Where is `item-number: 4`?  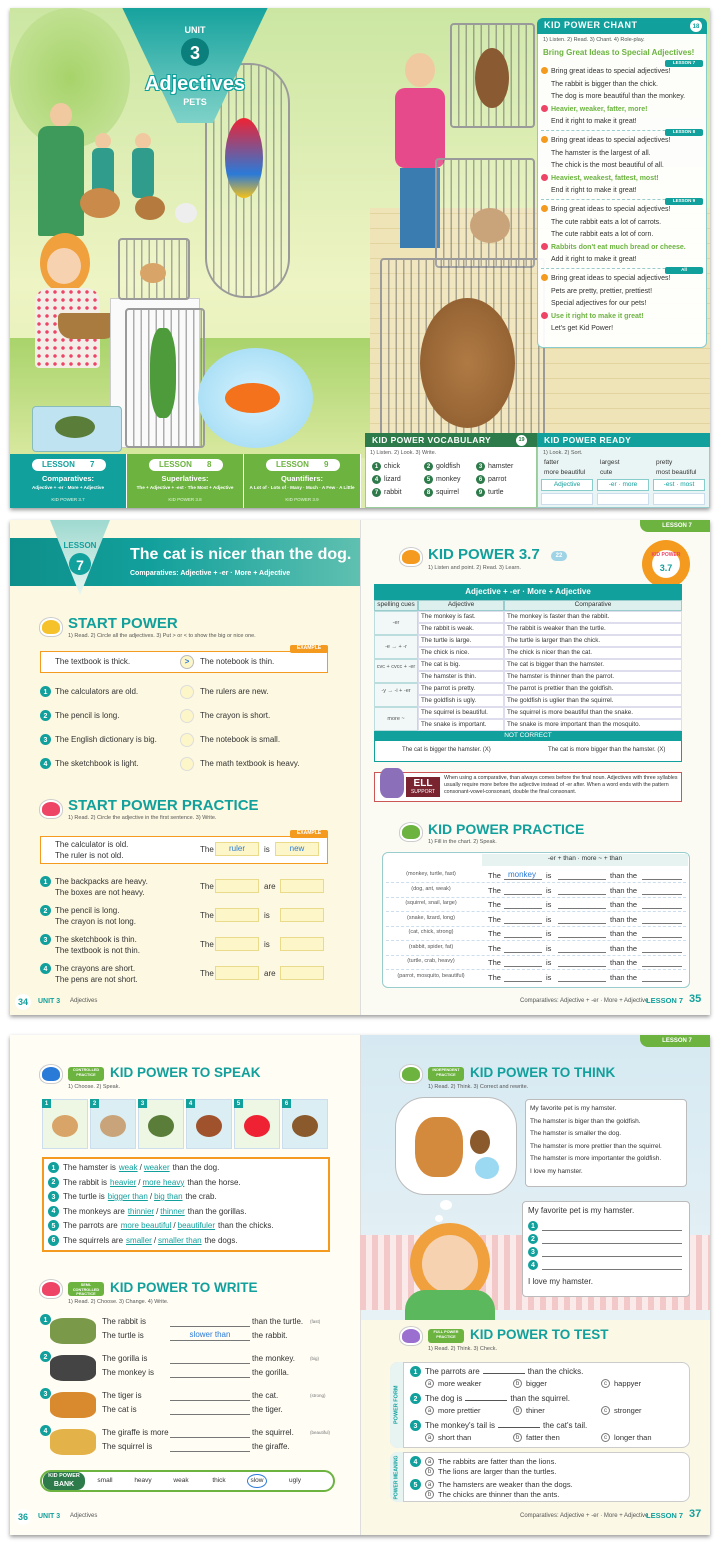
item-number: 4 is located at coordinates (45, 764).